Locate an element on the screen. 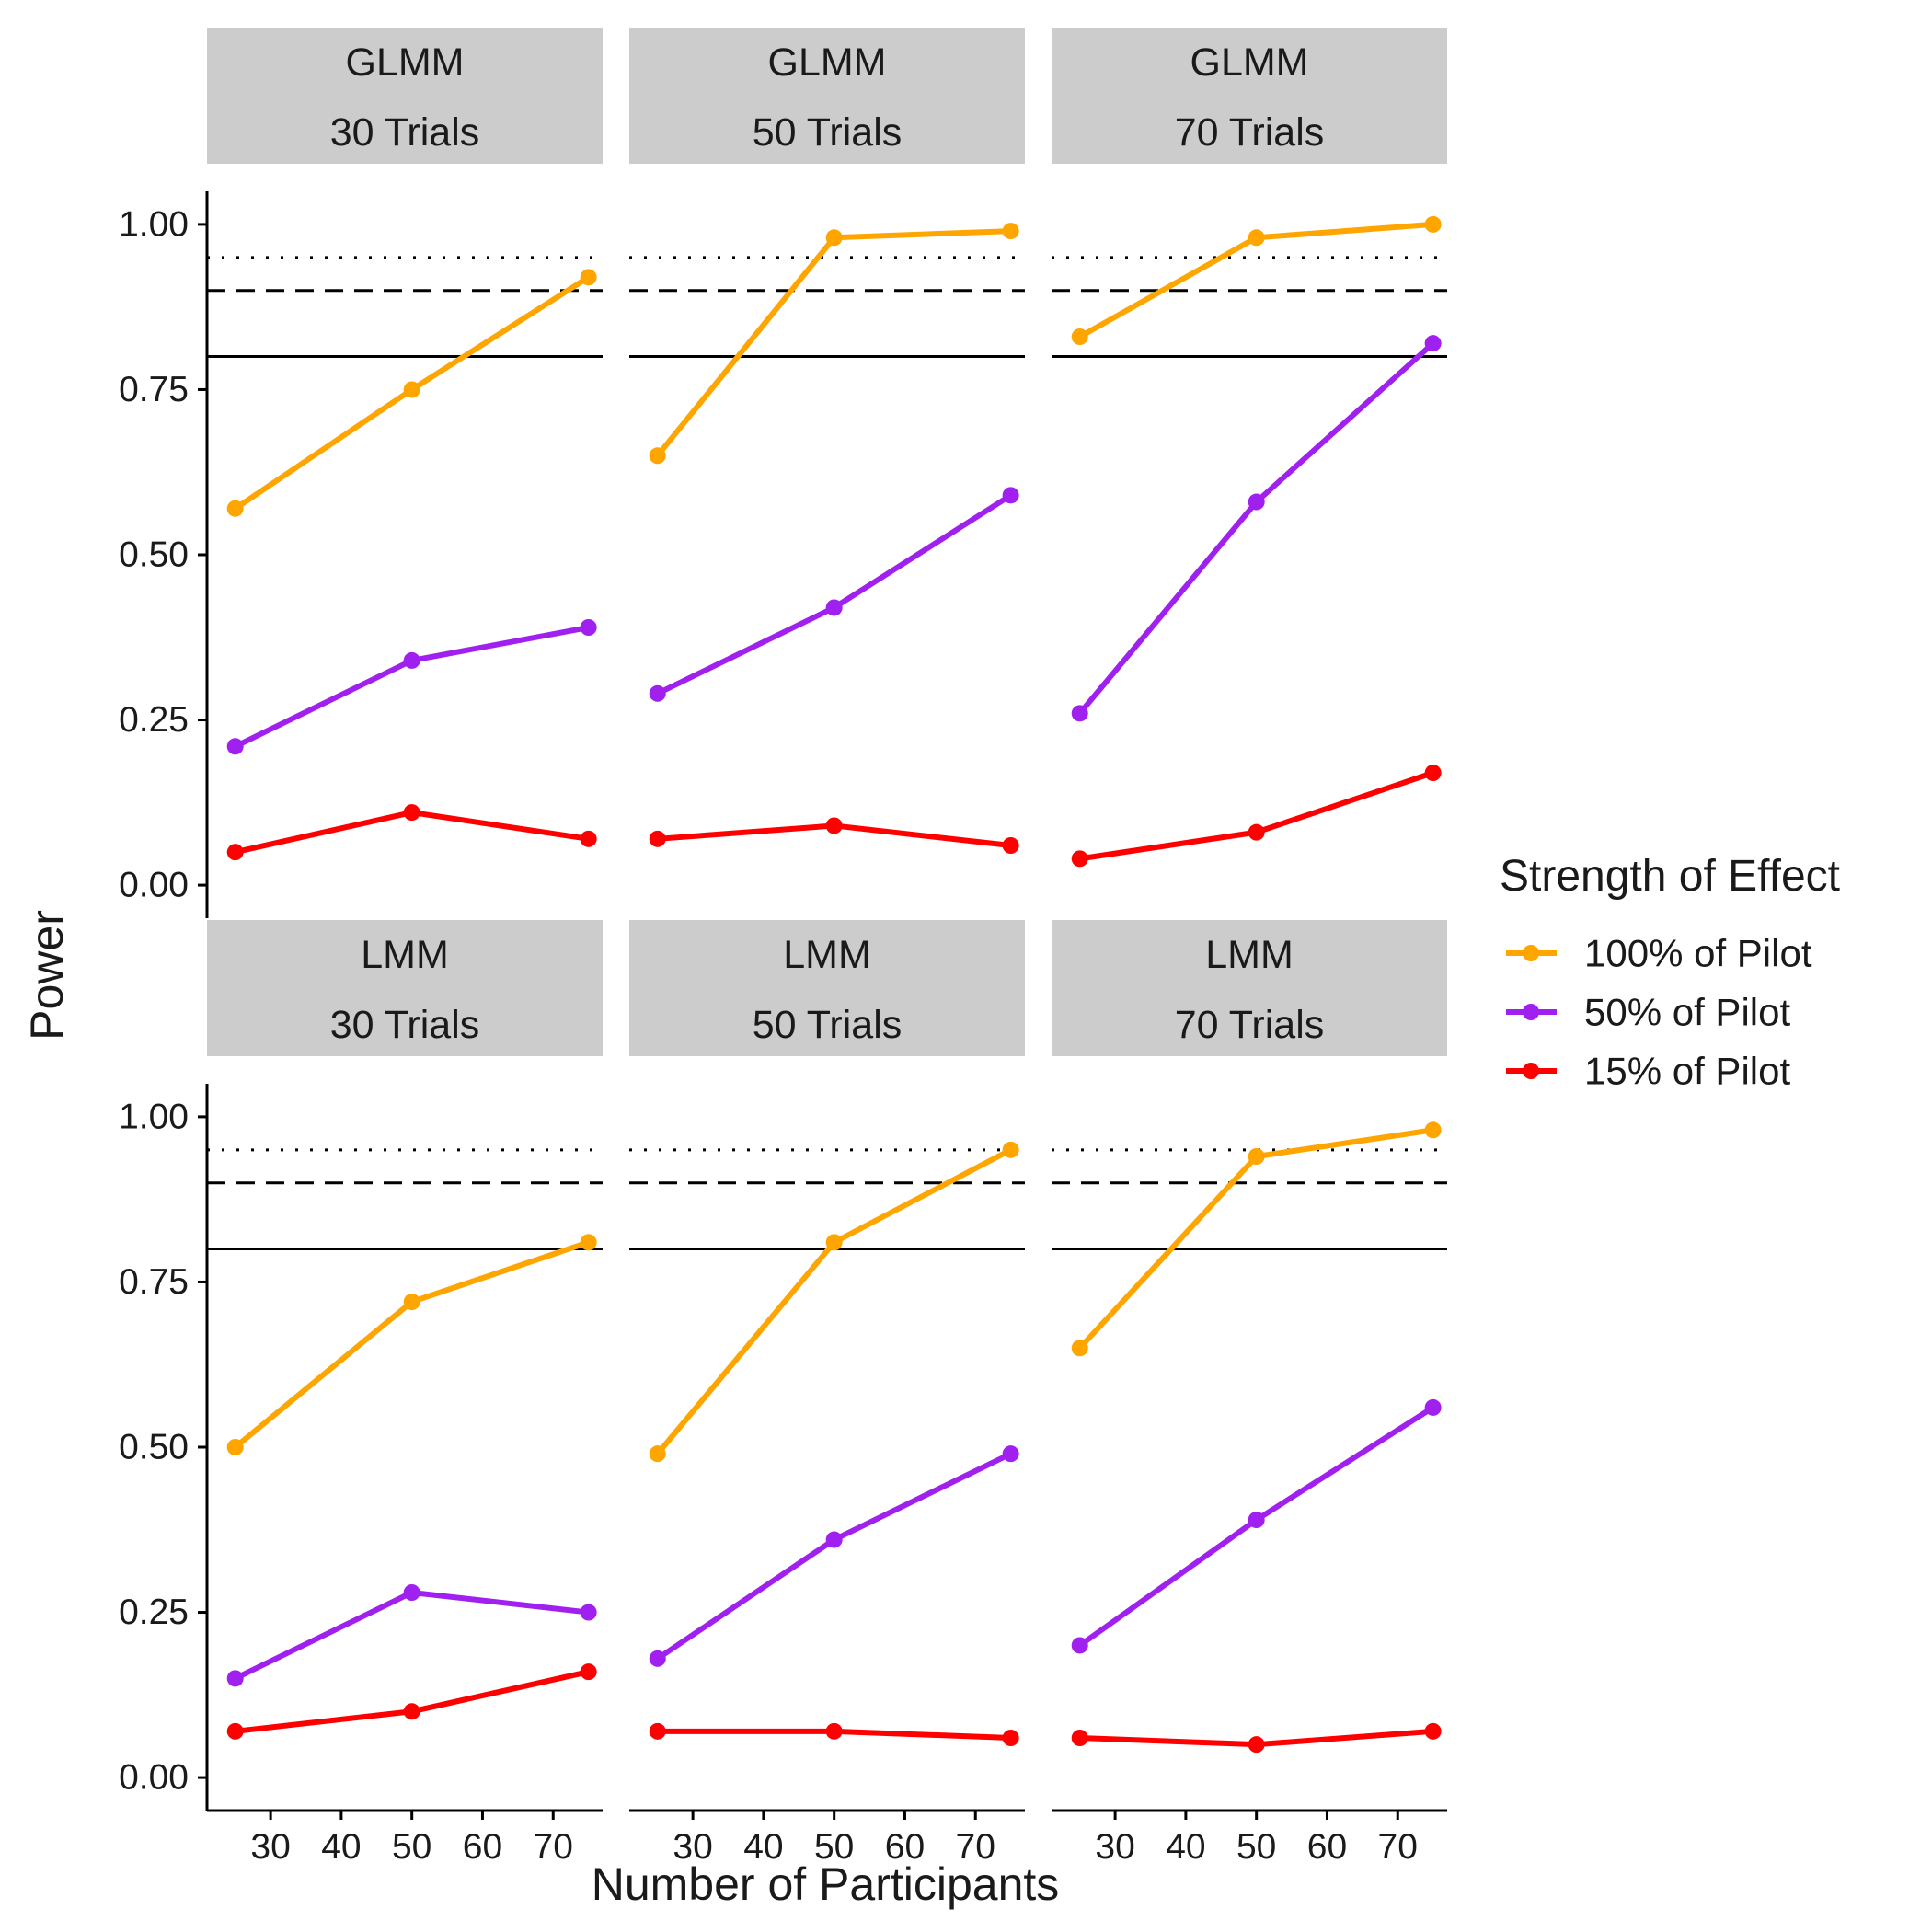  y-tick-label: 1.00 is located at coordinates (154, 224).